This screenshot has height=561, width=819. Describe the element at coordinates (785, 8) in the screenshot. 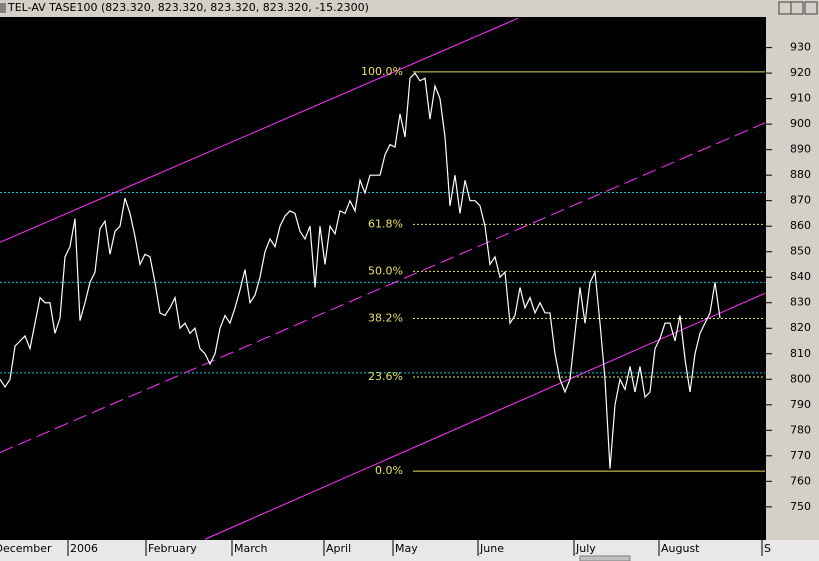

I see `minimize-button` at that location.